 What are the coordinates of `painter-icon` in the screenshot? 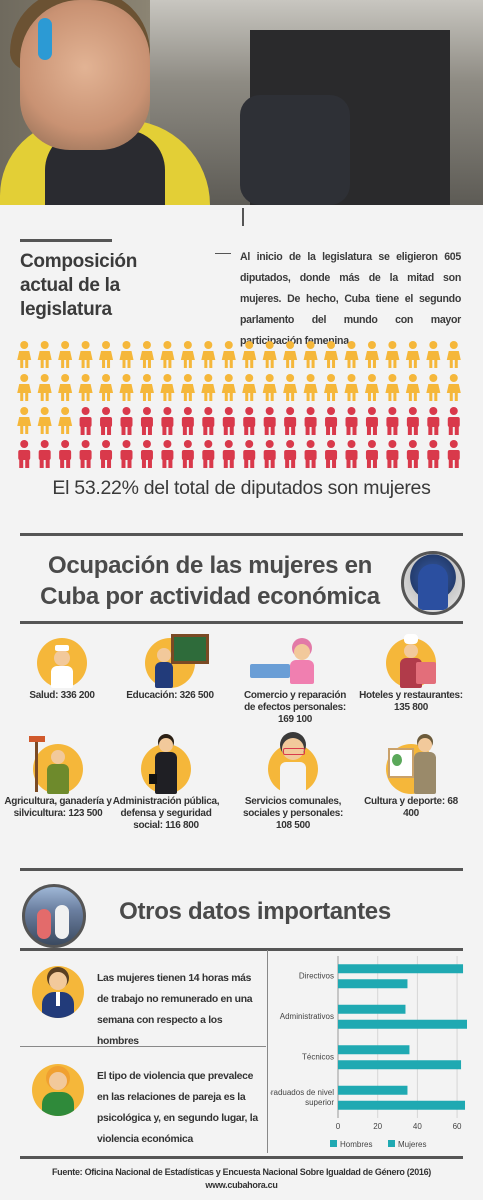 It's located at (411, 766).